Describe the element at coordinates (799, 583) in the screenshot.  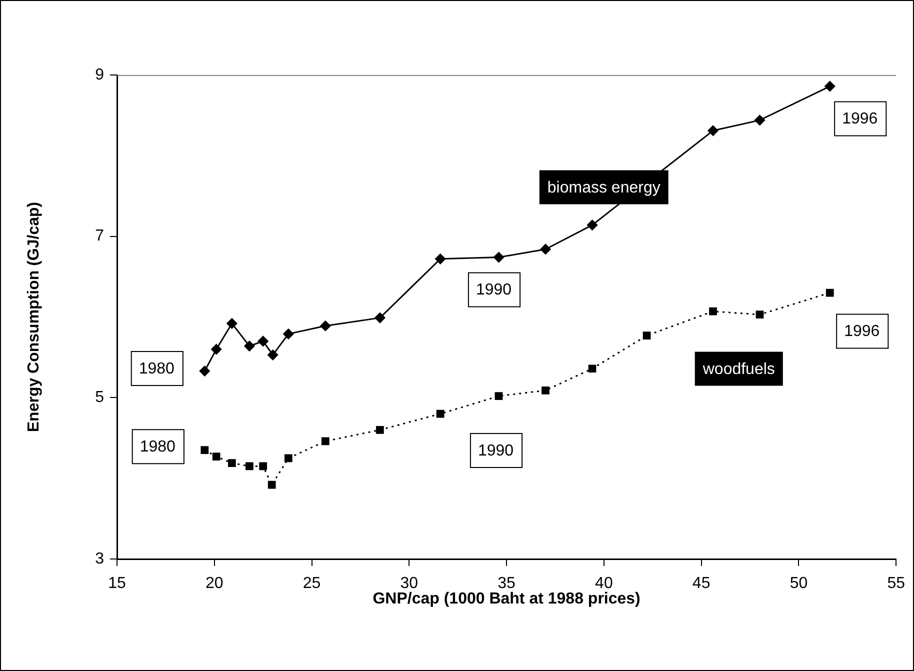
I see `x-tick-label: 50` at that location.